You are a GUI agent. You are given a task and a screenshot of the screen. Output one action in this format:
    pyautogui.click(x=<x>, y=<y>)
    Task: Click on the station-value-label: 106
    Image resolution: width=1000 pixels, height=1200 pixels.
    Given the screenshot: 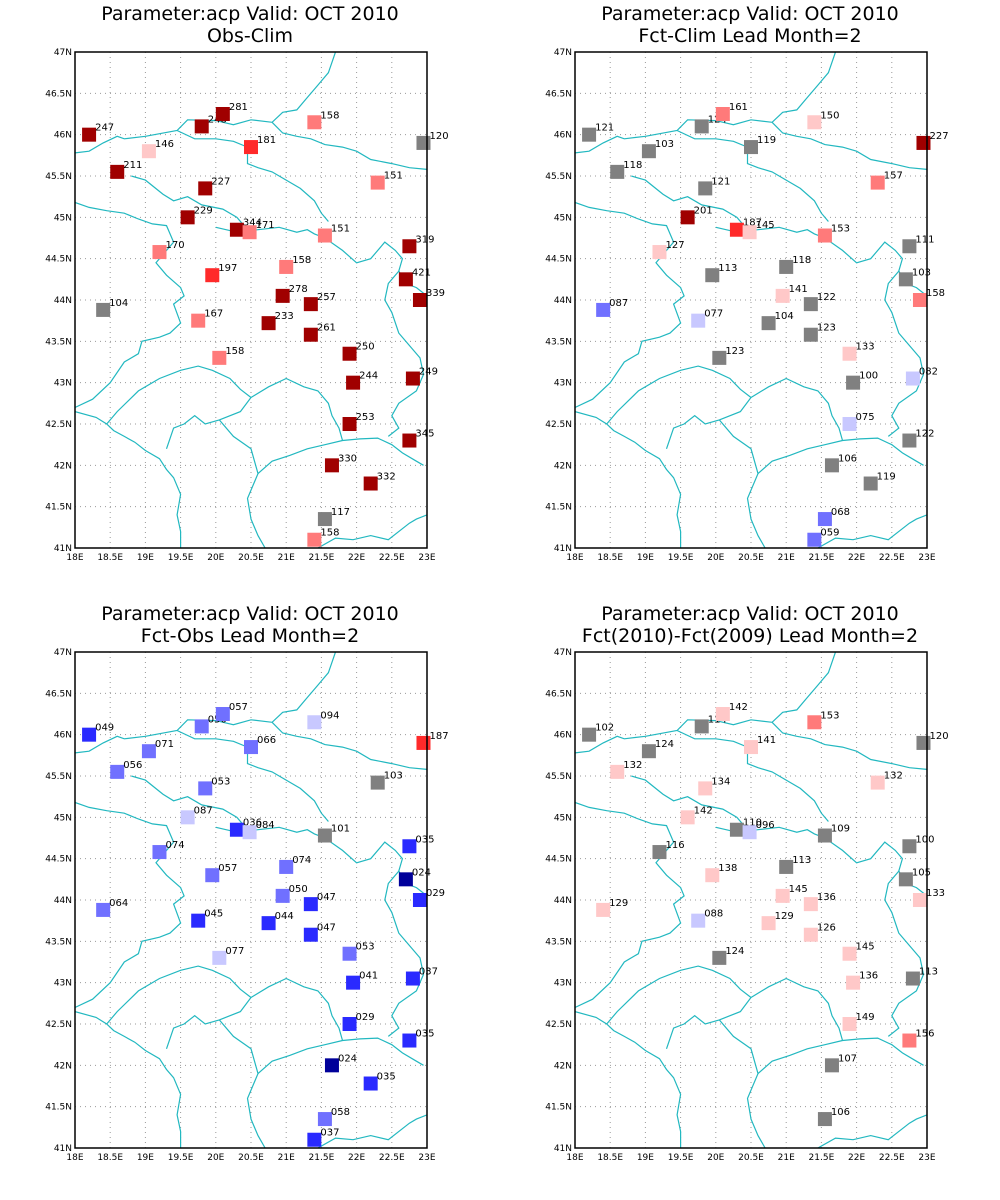 What is the action you would take?
    pyautogui.click(x=847, y=458)
    